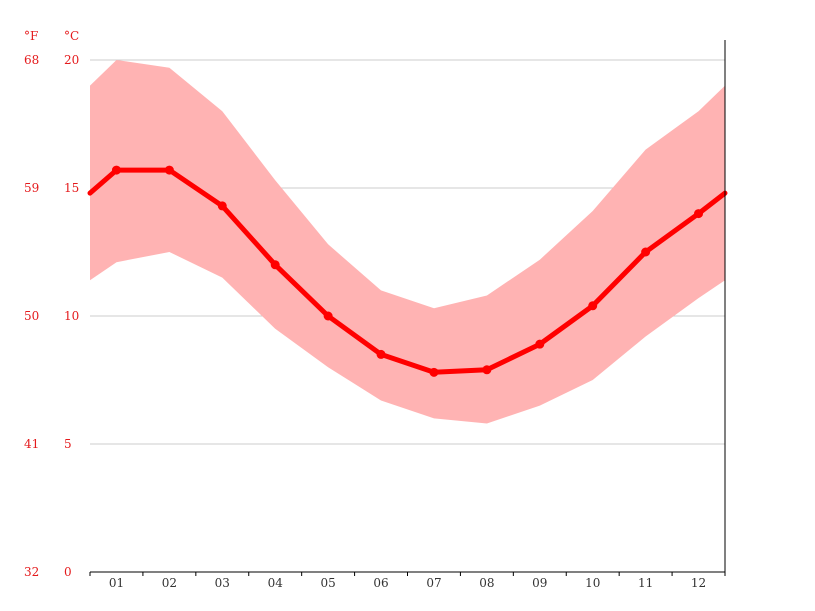  What do you see at coordinates (380, 583) in the screenshot?
I see `x-tick-label-06: 06` at bounding box center [380, 583].